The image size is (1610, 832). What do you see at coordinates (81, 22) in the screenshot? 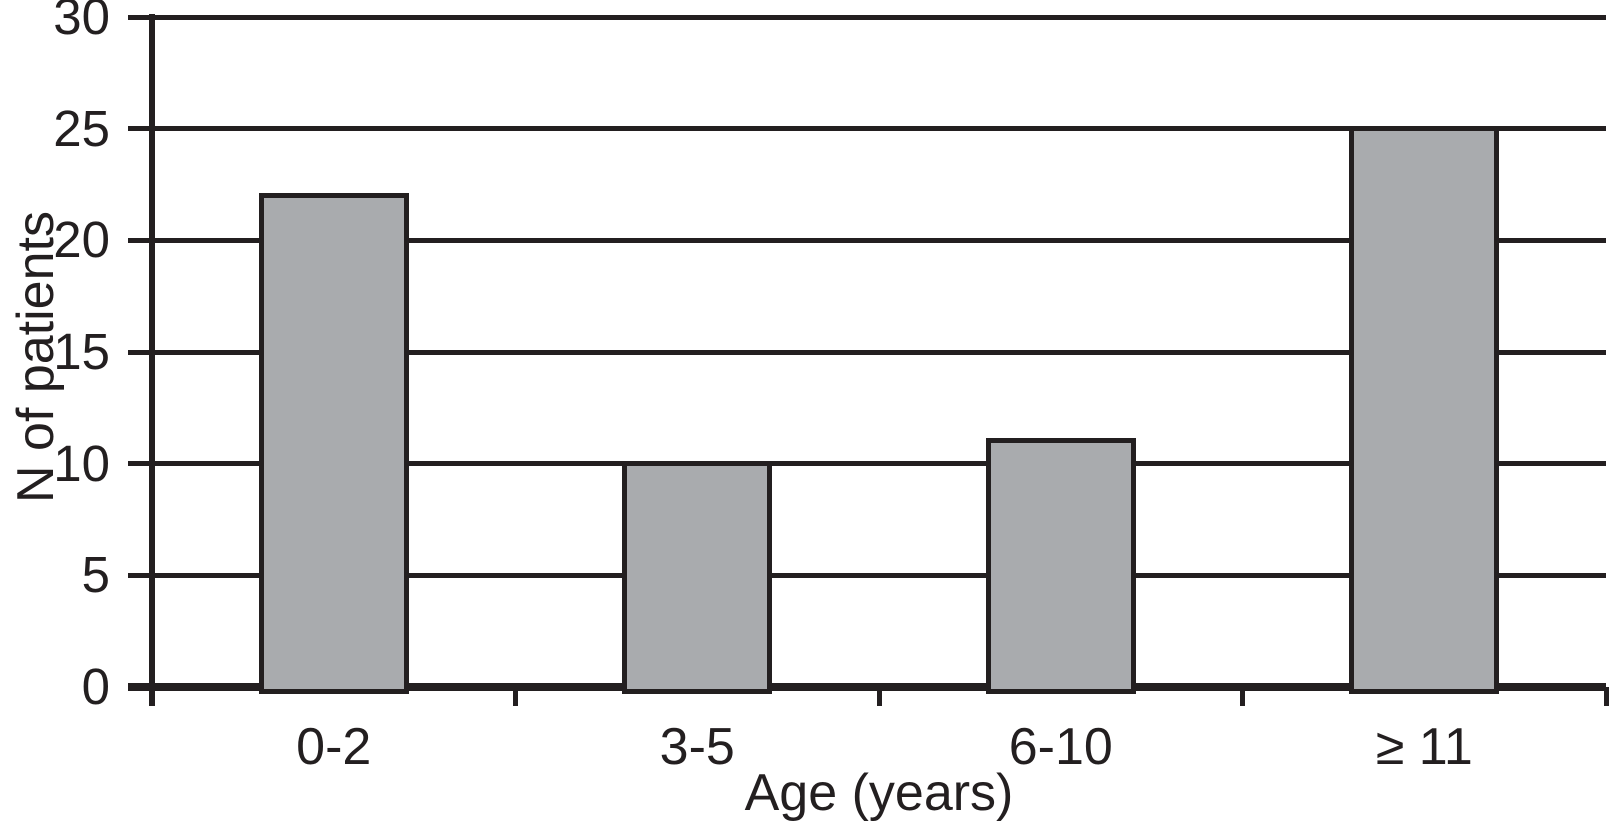
I see `y-tick-label: 30` at bounding box center [81, 22].